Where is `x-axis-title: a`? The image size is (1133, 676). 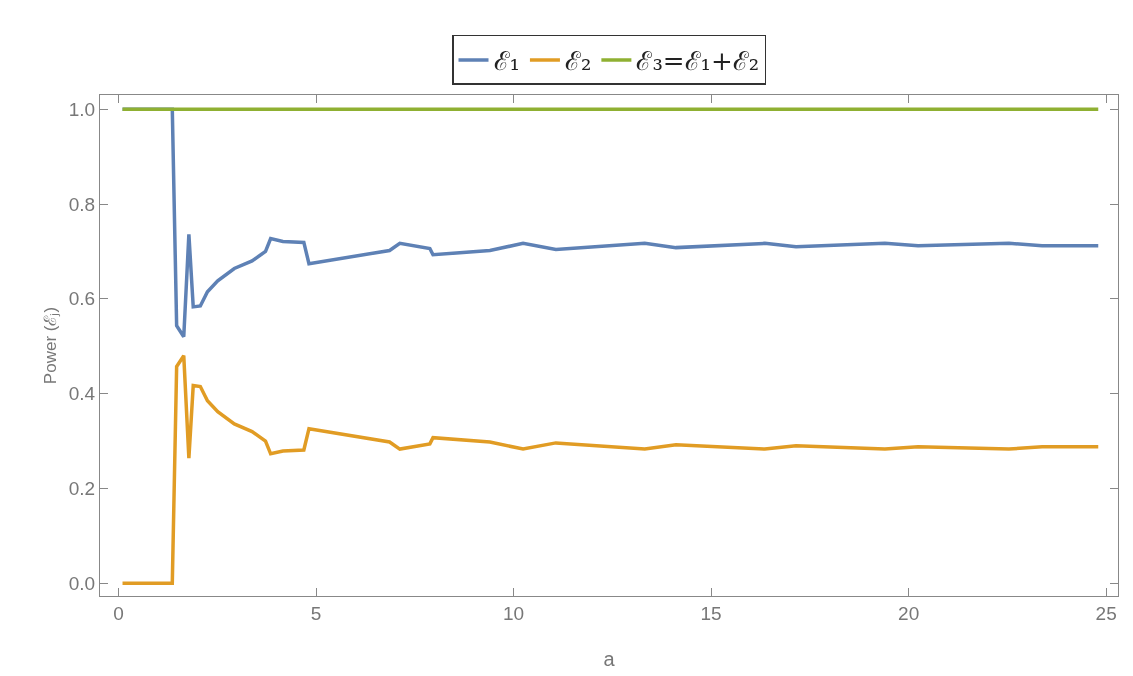
x-axis-title: a is located at coordinates (609, 659).